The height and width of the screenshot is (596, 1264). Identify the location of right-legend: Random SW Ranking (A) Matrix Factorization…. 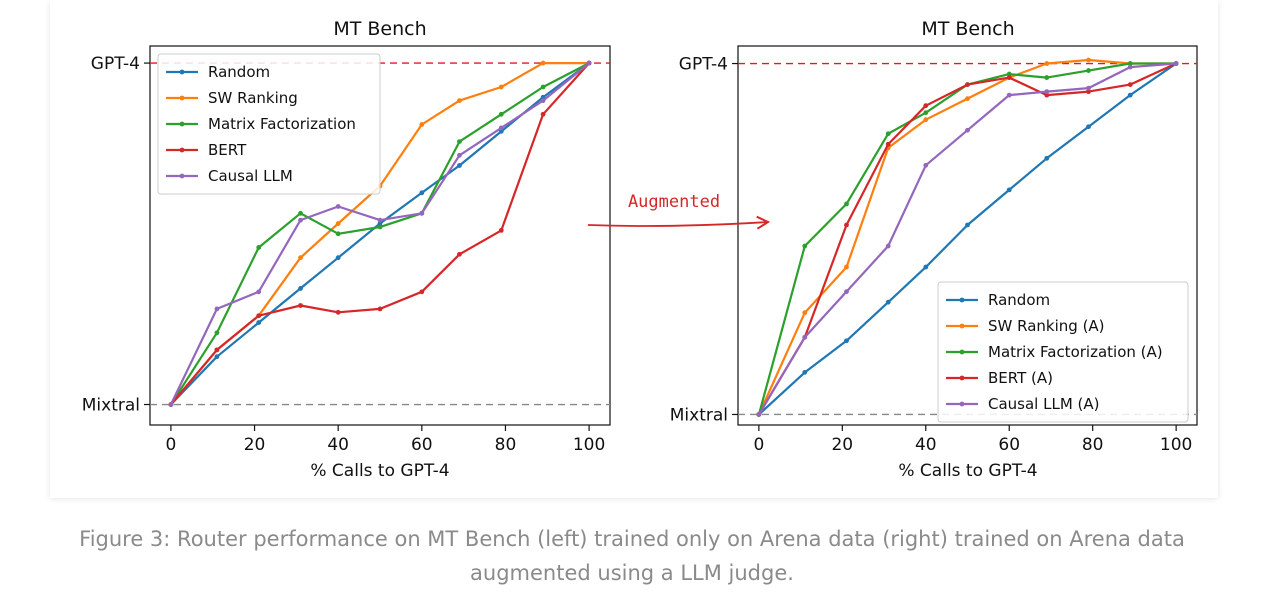
(1063, 352).